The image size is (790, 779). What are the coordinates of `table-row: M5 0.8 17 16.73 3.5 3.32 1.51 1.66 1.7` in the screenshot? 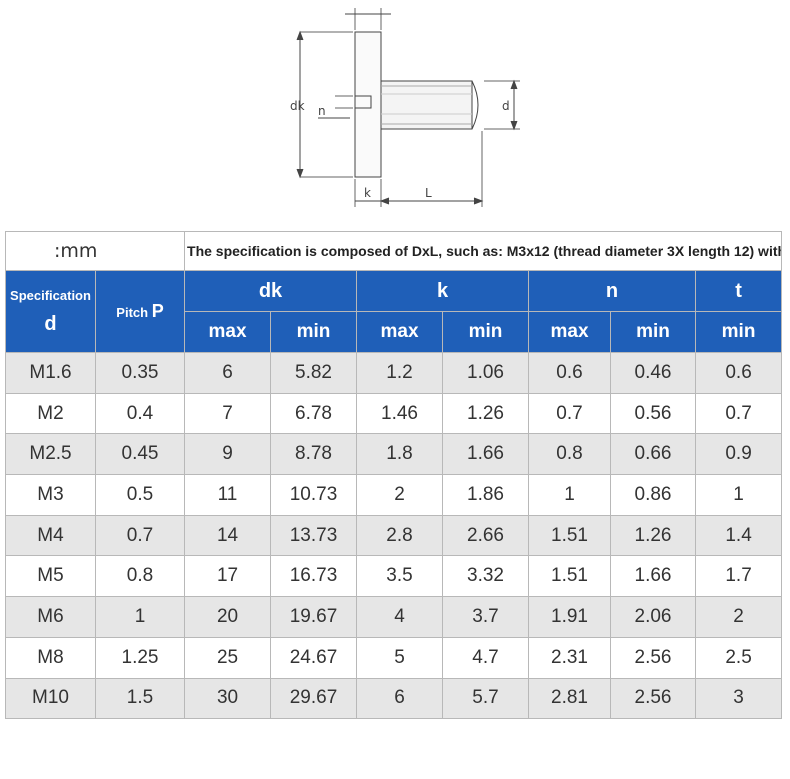 It's located at (394, 576).